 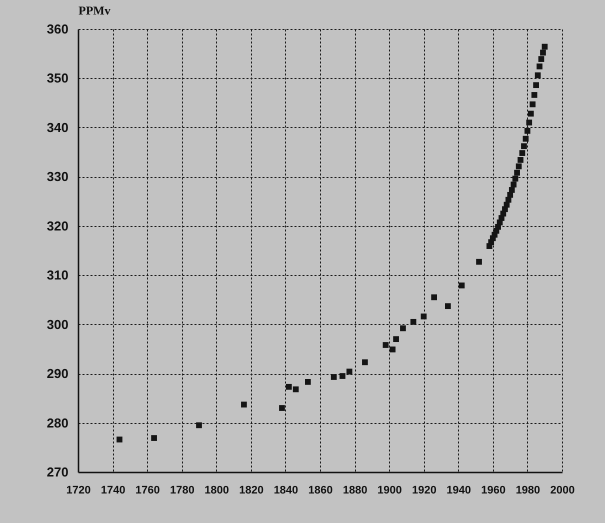 What do you see at coordinates (57, 324) in the screenshot?
I see `y-tick-label: 300` at bounding box center [57, 324].